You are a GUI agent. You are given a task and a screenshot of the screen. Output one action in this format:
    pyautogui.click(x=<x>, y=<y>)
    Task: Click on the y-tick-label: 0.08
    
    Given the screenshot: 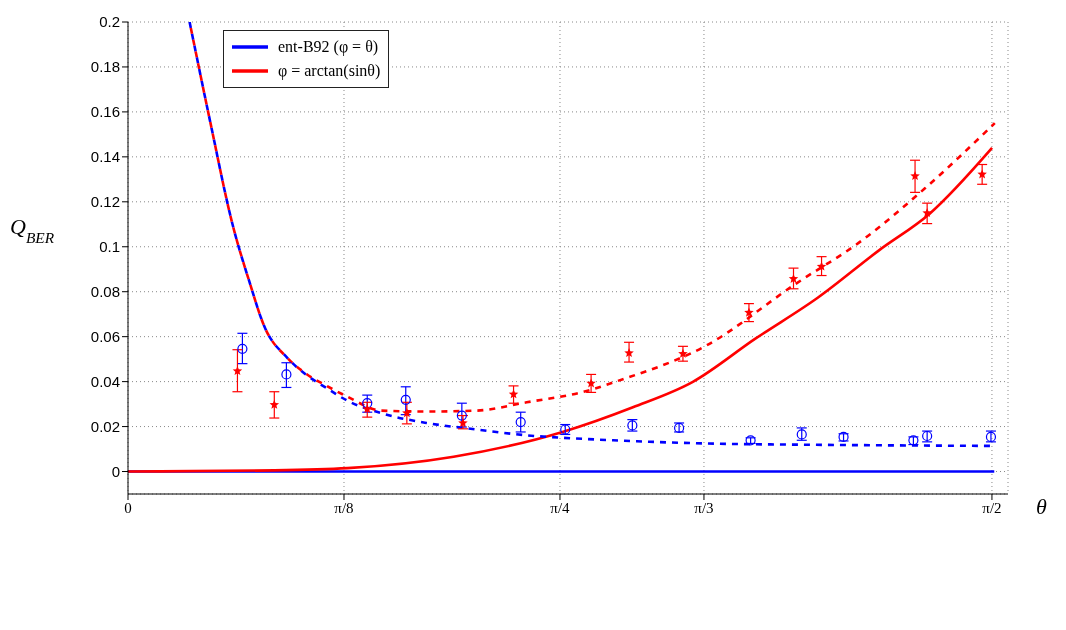 What is the action you would take?
    pyautogui.click(x=105, y=292)
    